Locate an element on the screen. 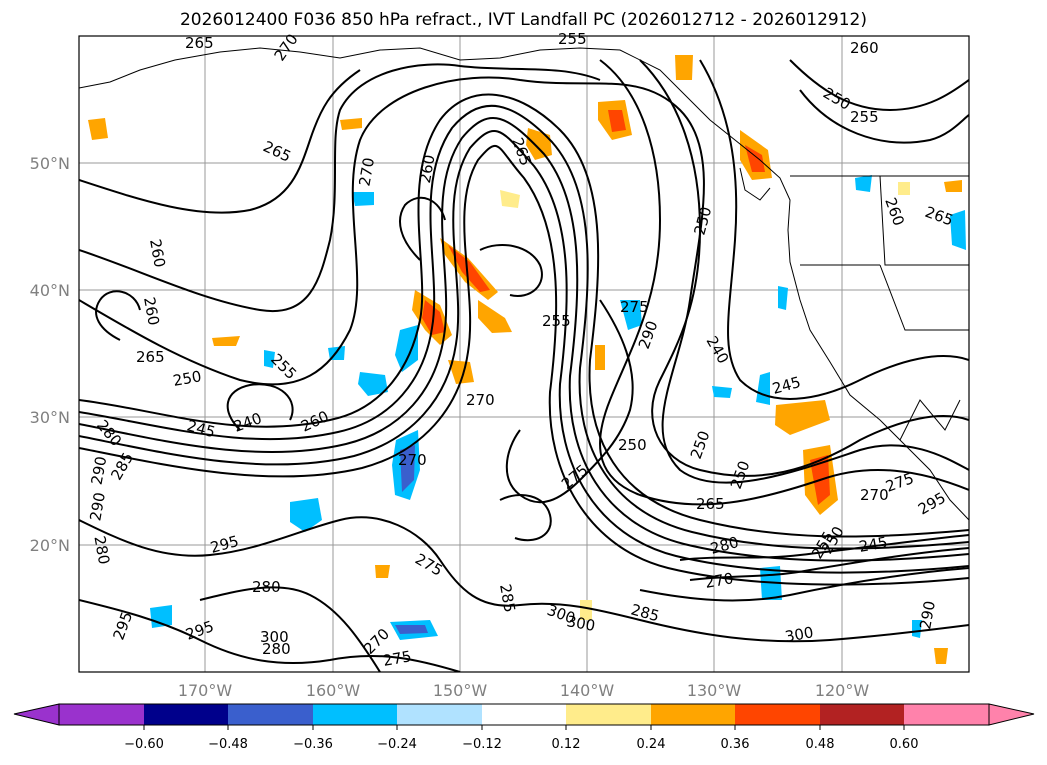 Image resolution: width=1047 pixels, height=765 pixels. lon-label: 120°W is located at coordinates (842, 690).